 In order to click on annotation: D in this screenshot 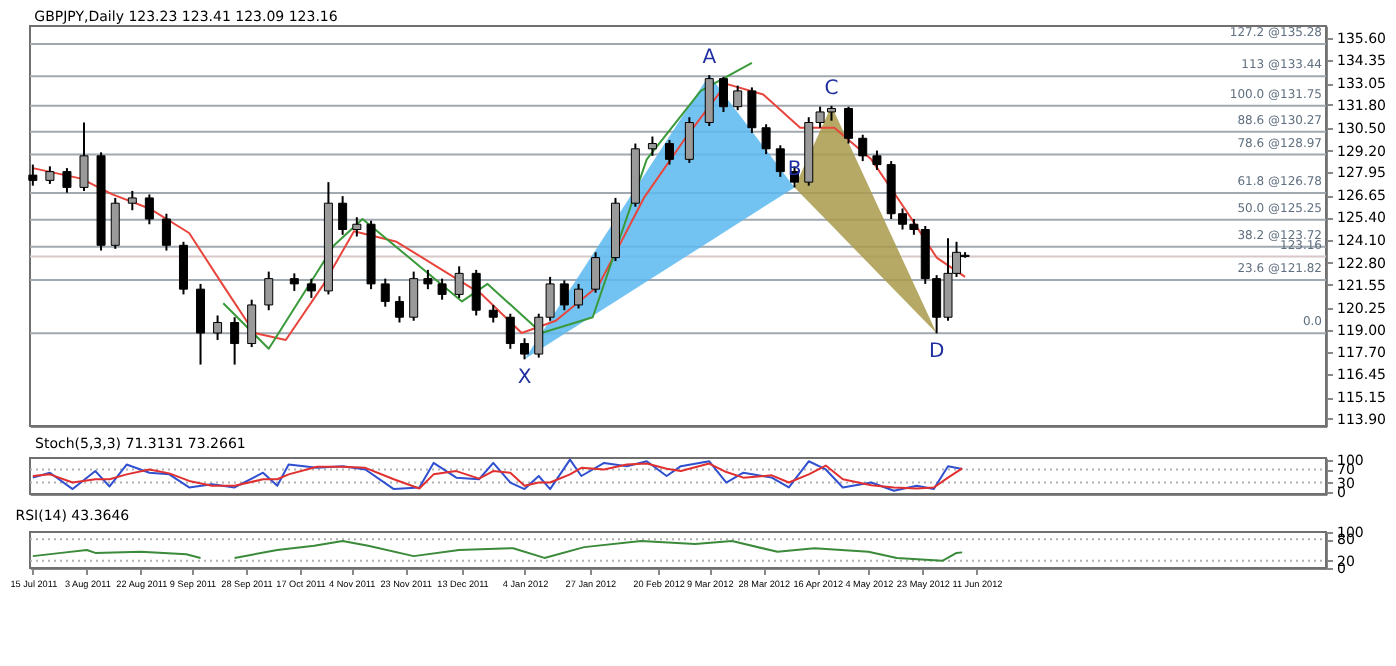, I will do `click(936, 352)`.